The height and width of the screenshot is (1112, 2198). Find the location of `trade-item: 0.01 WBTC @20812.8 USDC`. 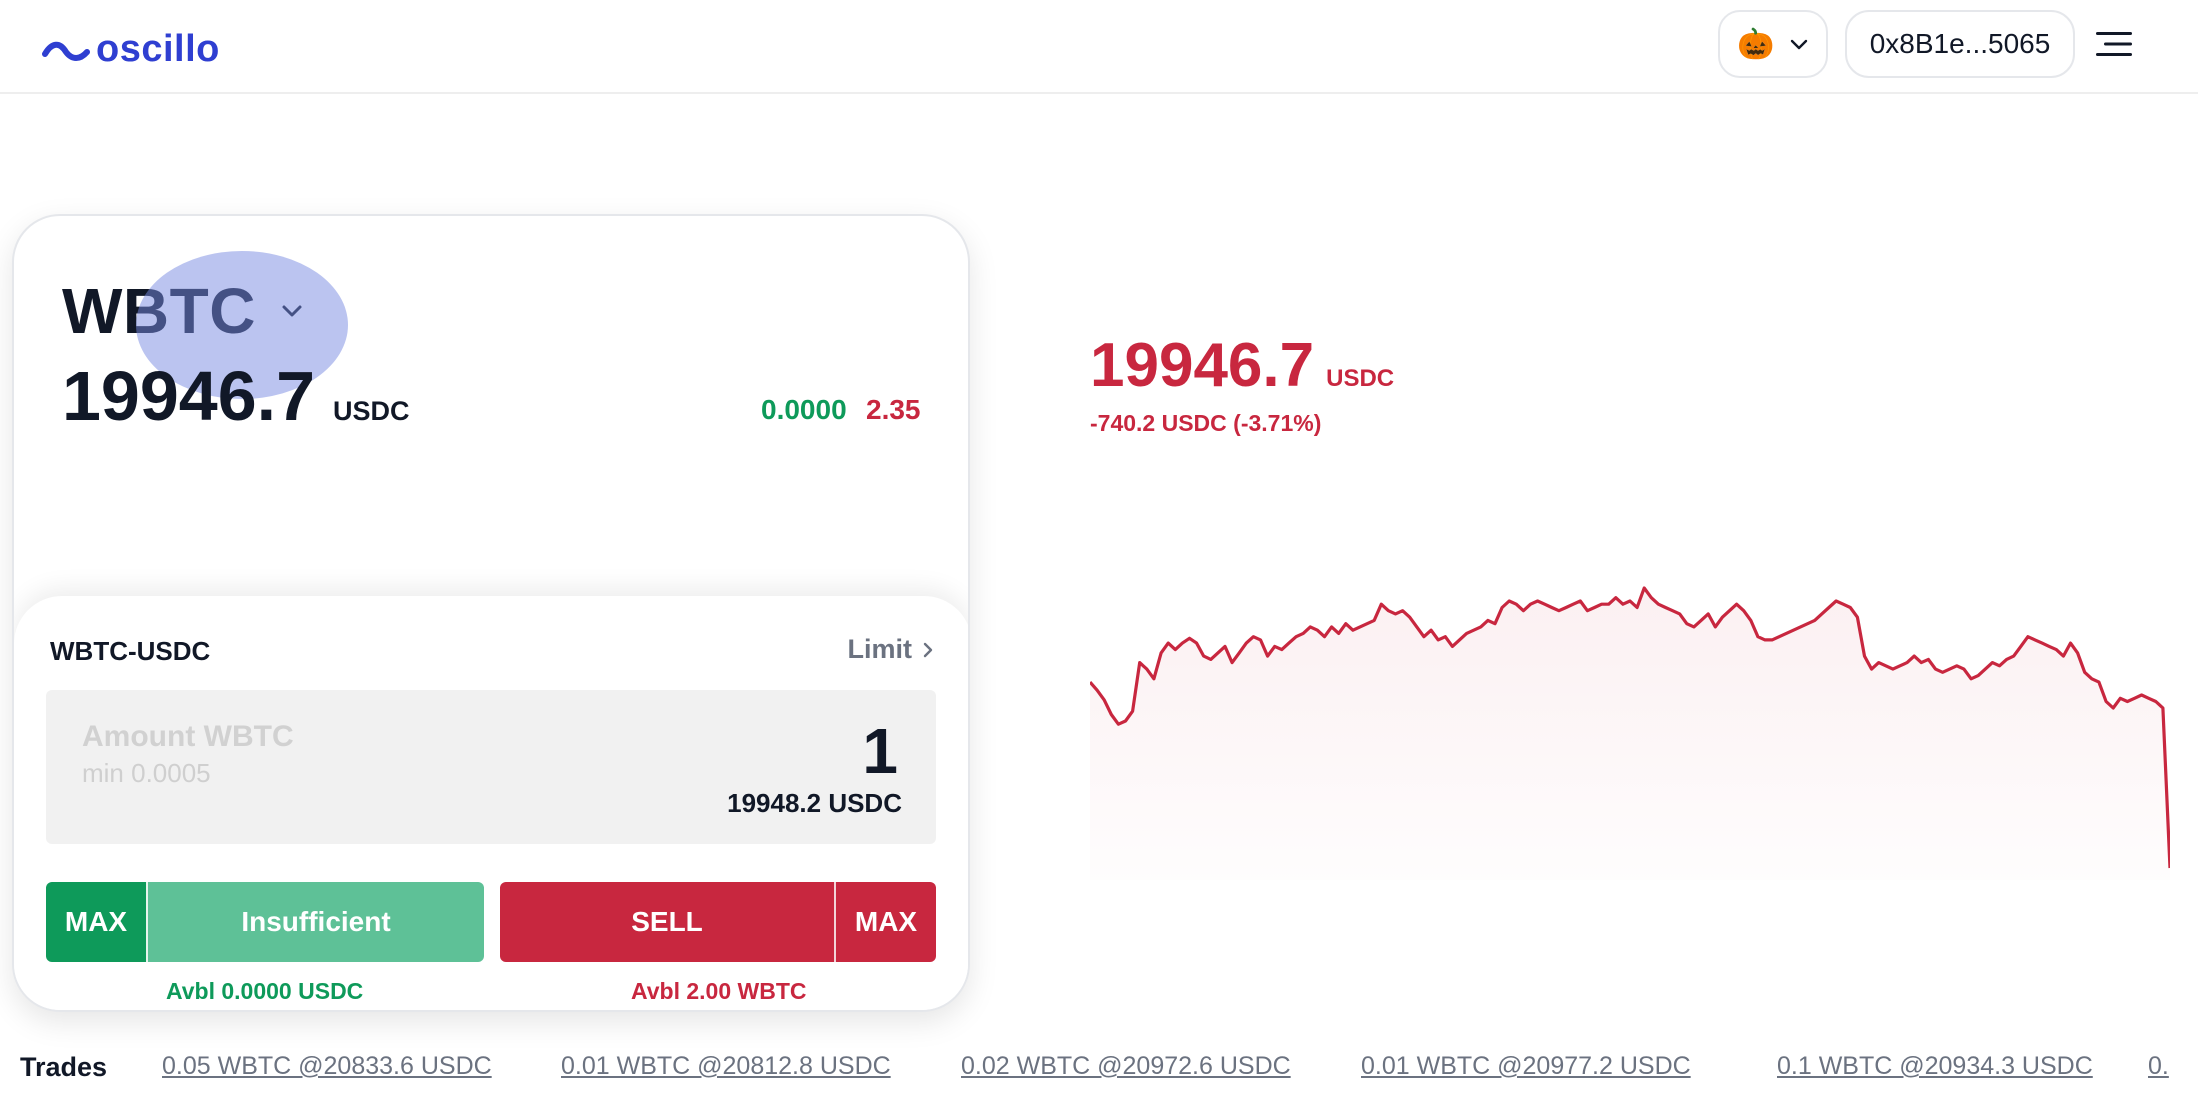

trade-item: 0.01 WBTC @20812.8 USDC is located at coordinates (726, 1066).